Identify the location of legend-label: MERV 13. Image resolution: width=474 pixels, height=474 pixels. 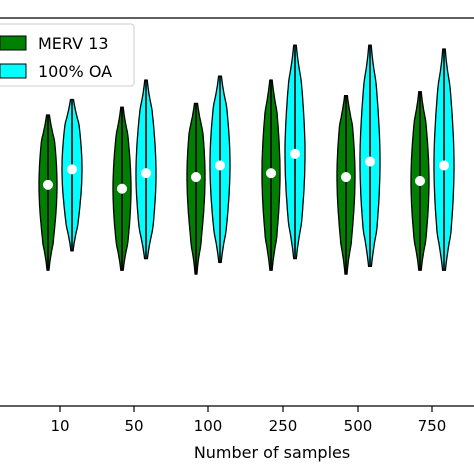
(73, 43).